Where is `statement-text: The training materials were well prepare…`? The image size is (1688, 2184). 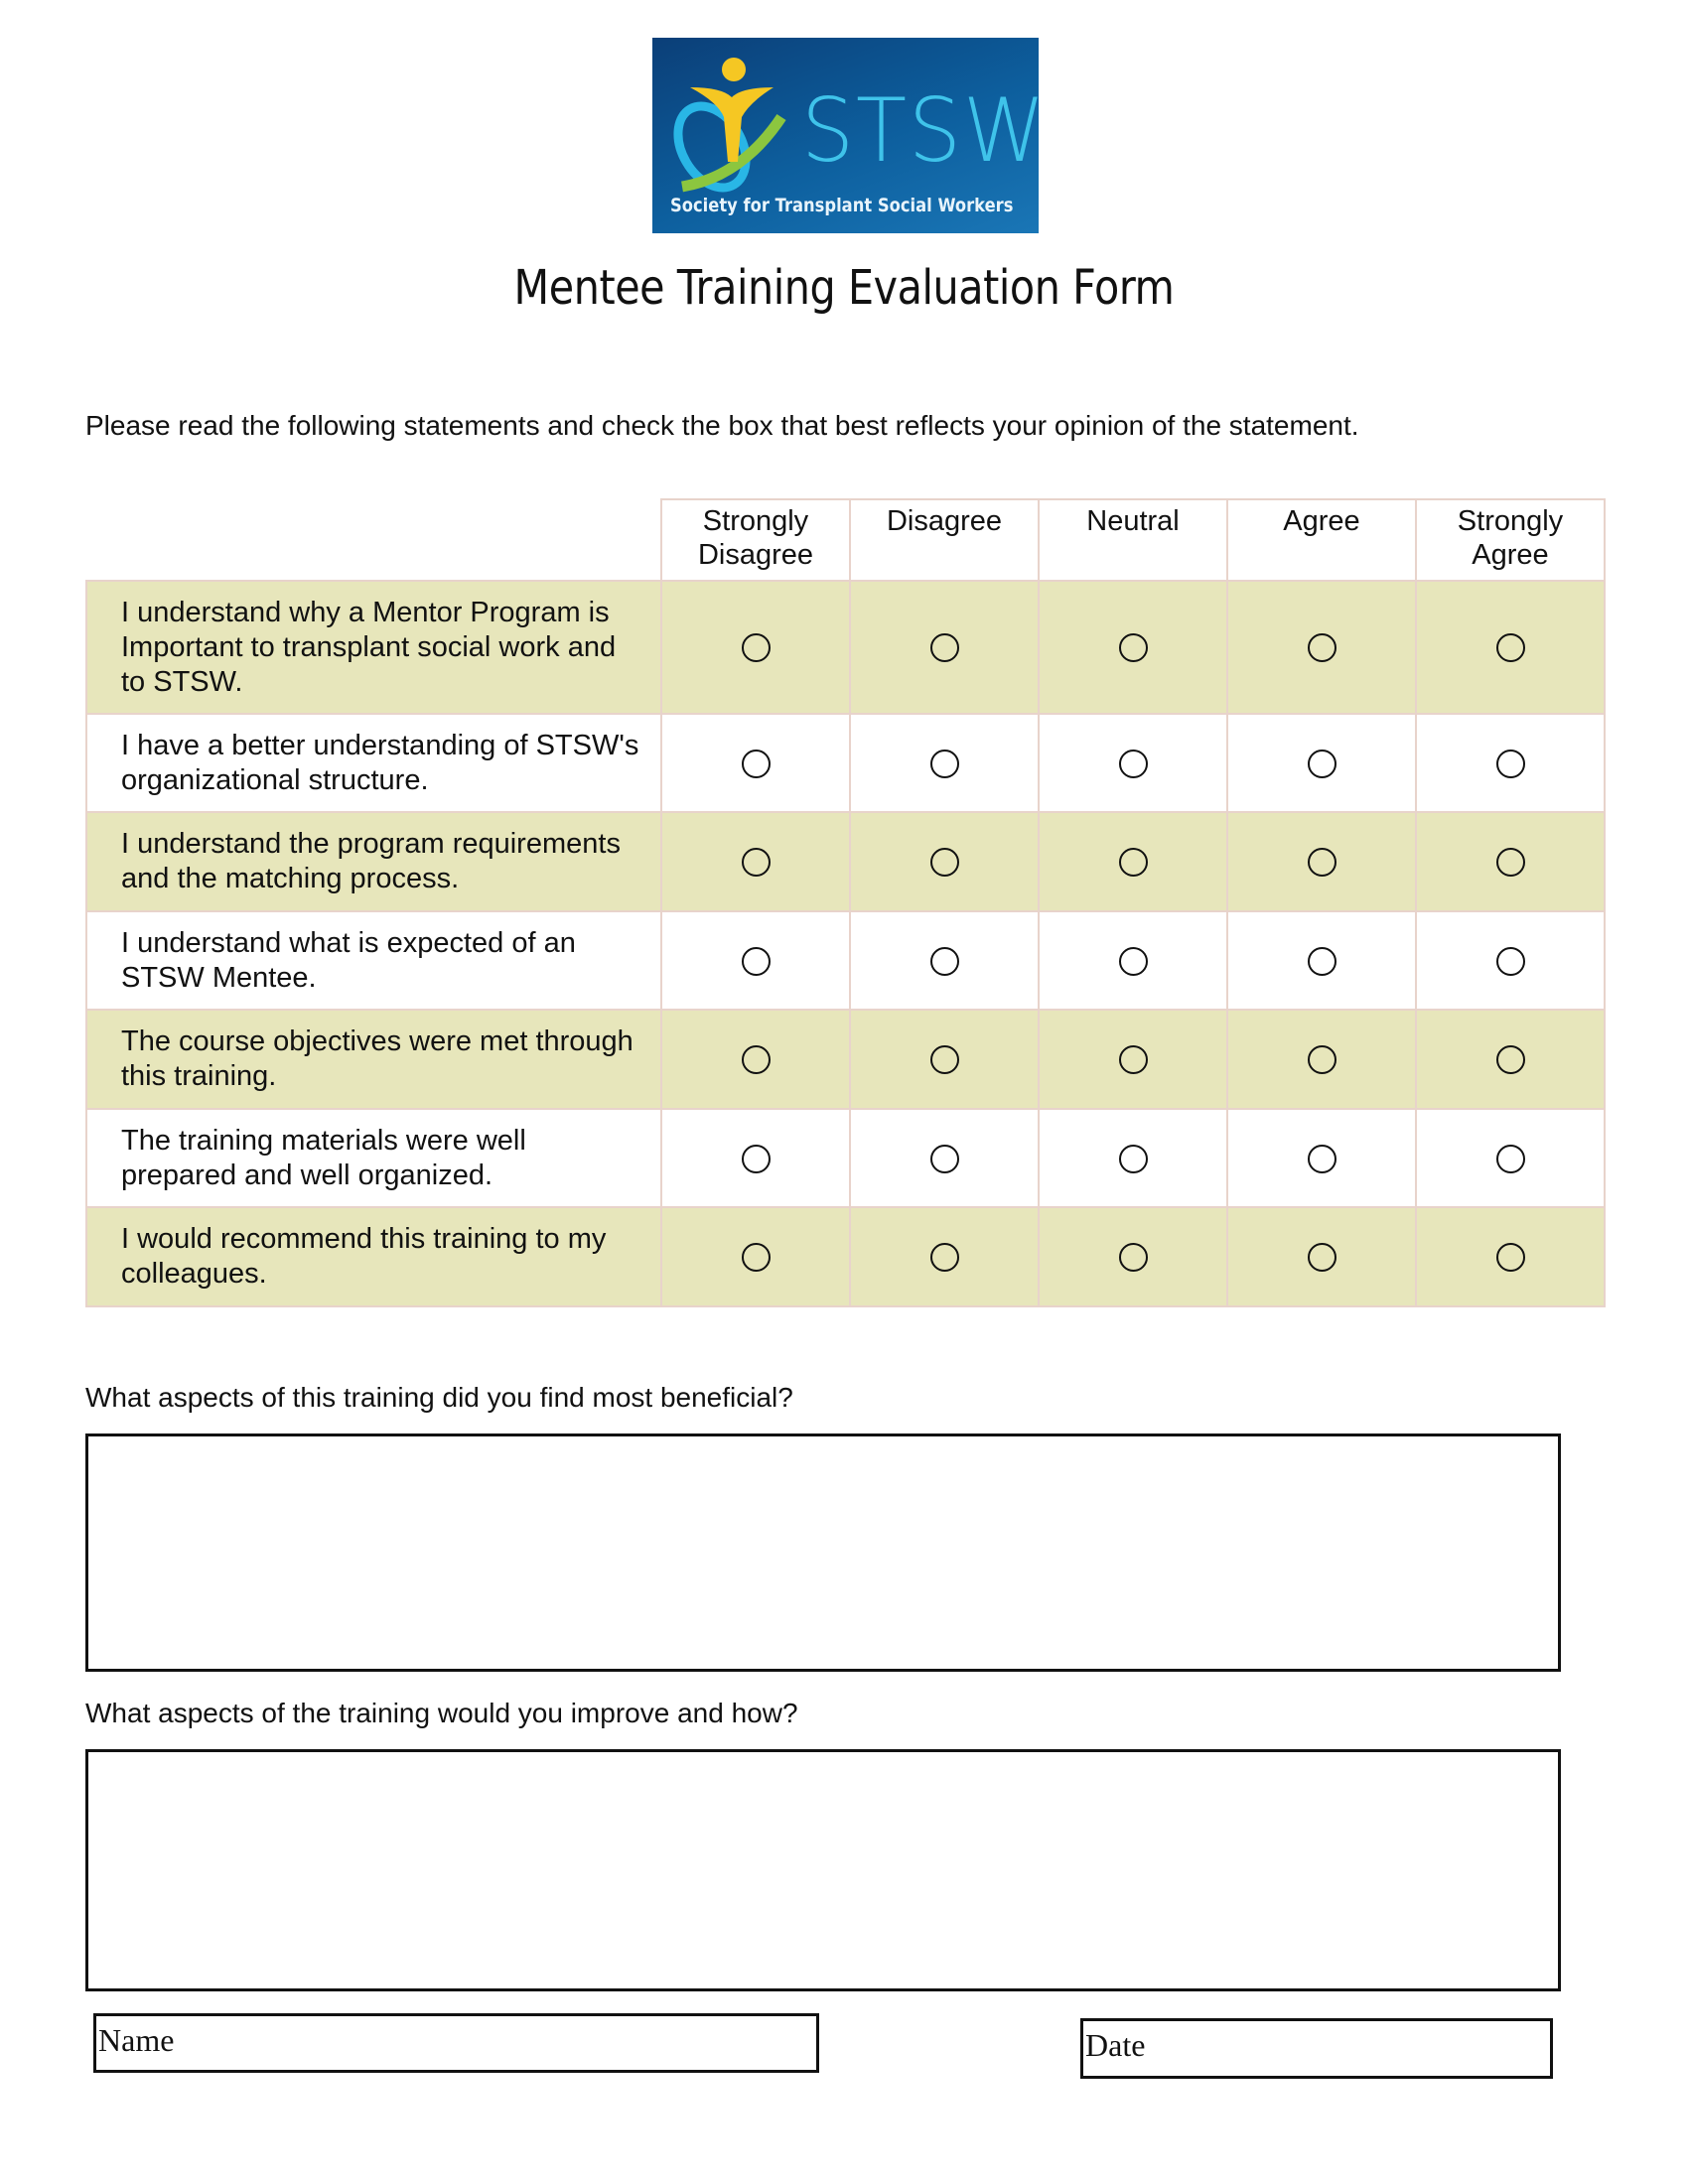
statement-text: The training materials were well prepare… is located at coordinates (373, 1158).